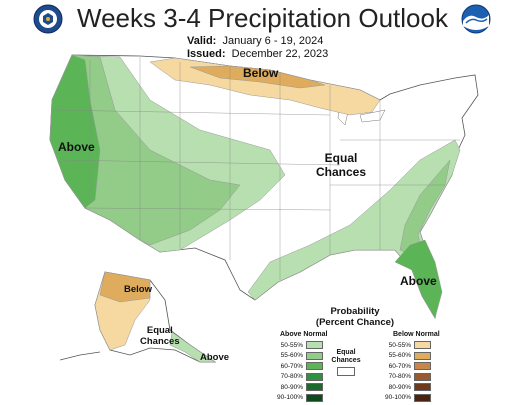 This screenshot has height=405, width=525. I want to click on legend-above-label-5: 90-100%, so click(289, 397).